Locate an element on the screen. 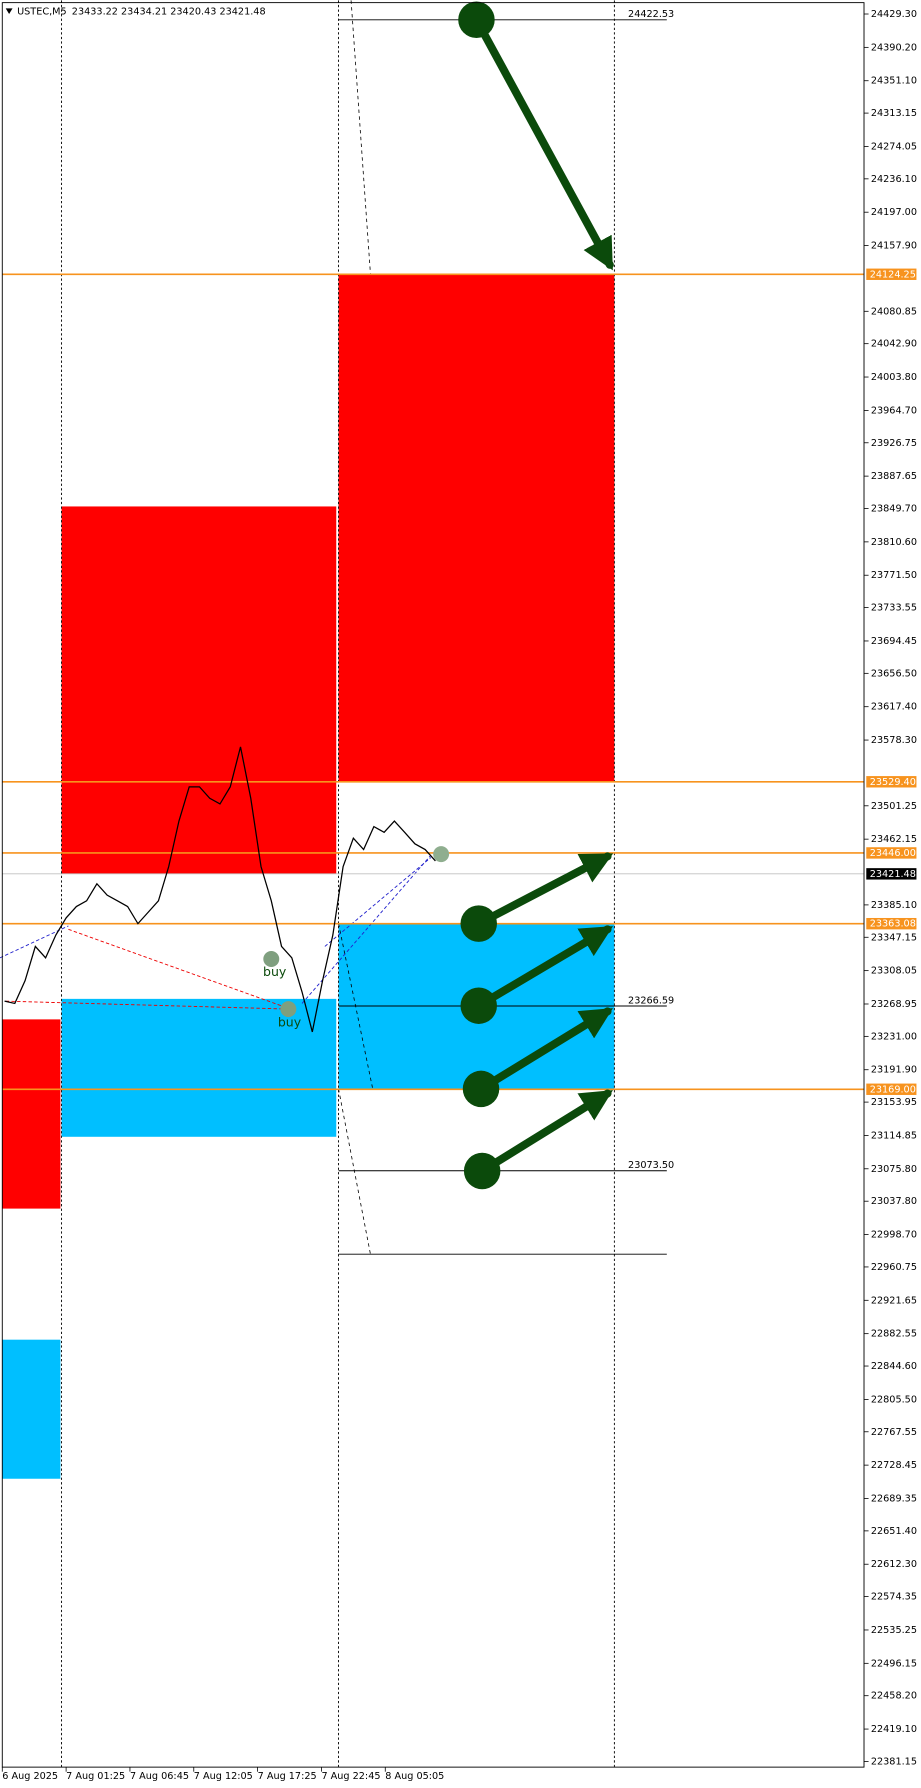 This screenshot has height=1788, width=921. y-tick-label: 23617.40 is located at coordinates (894, 707).